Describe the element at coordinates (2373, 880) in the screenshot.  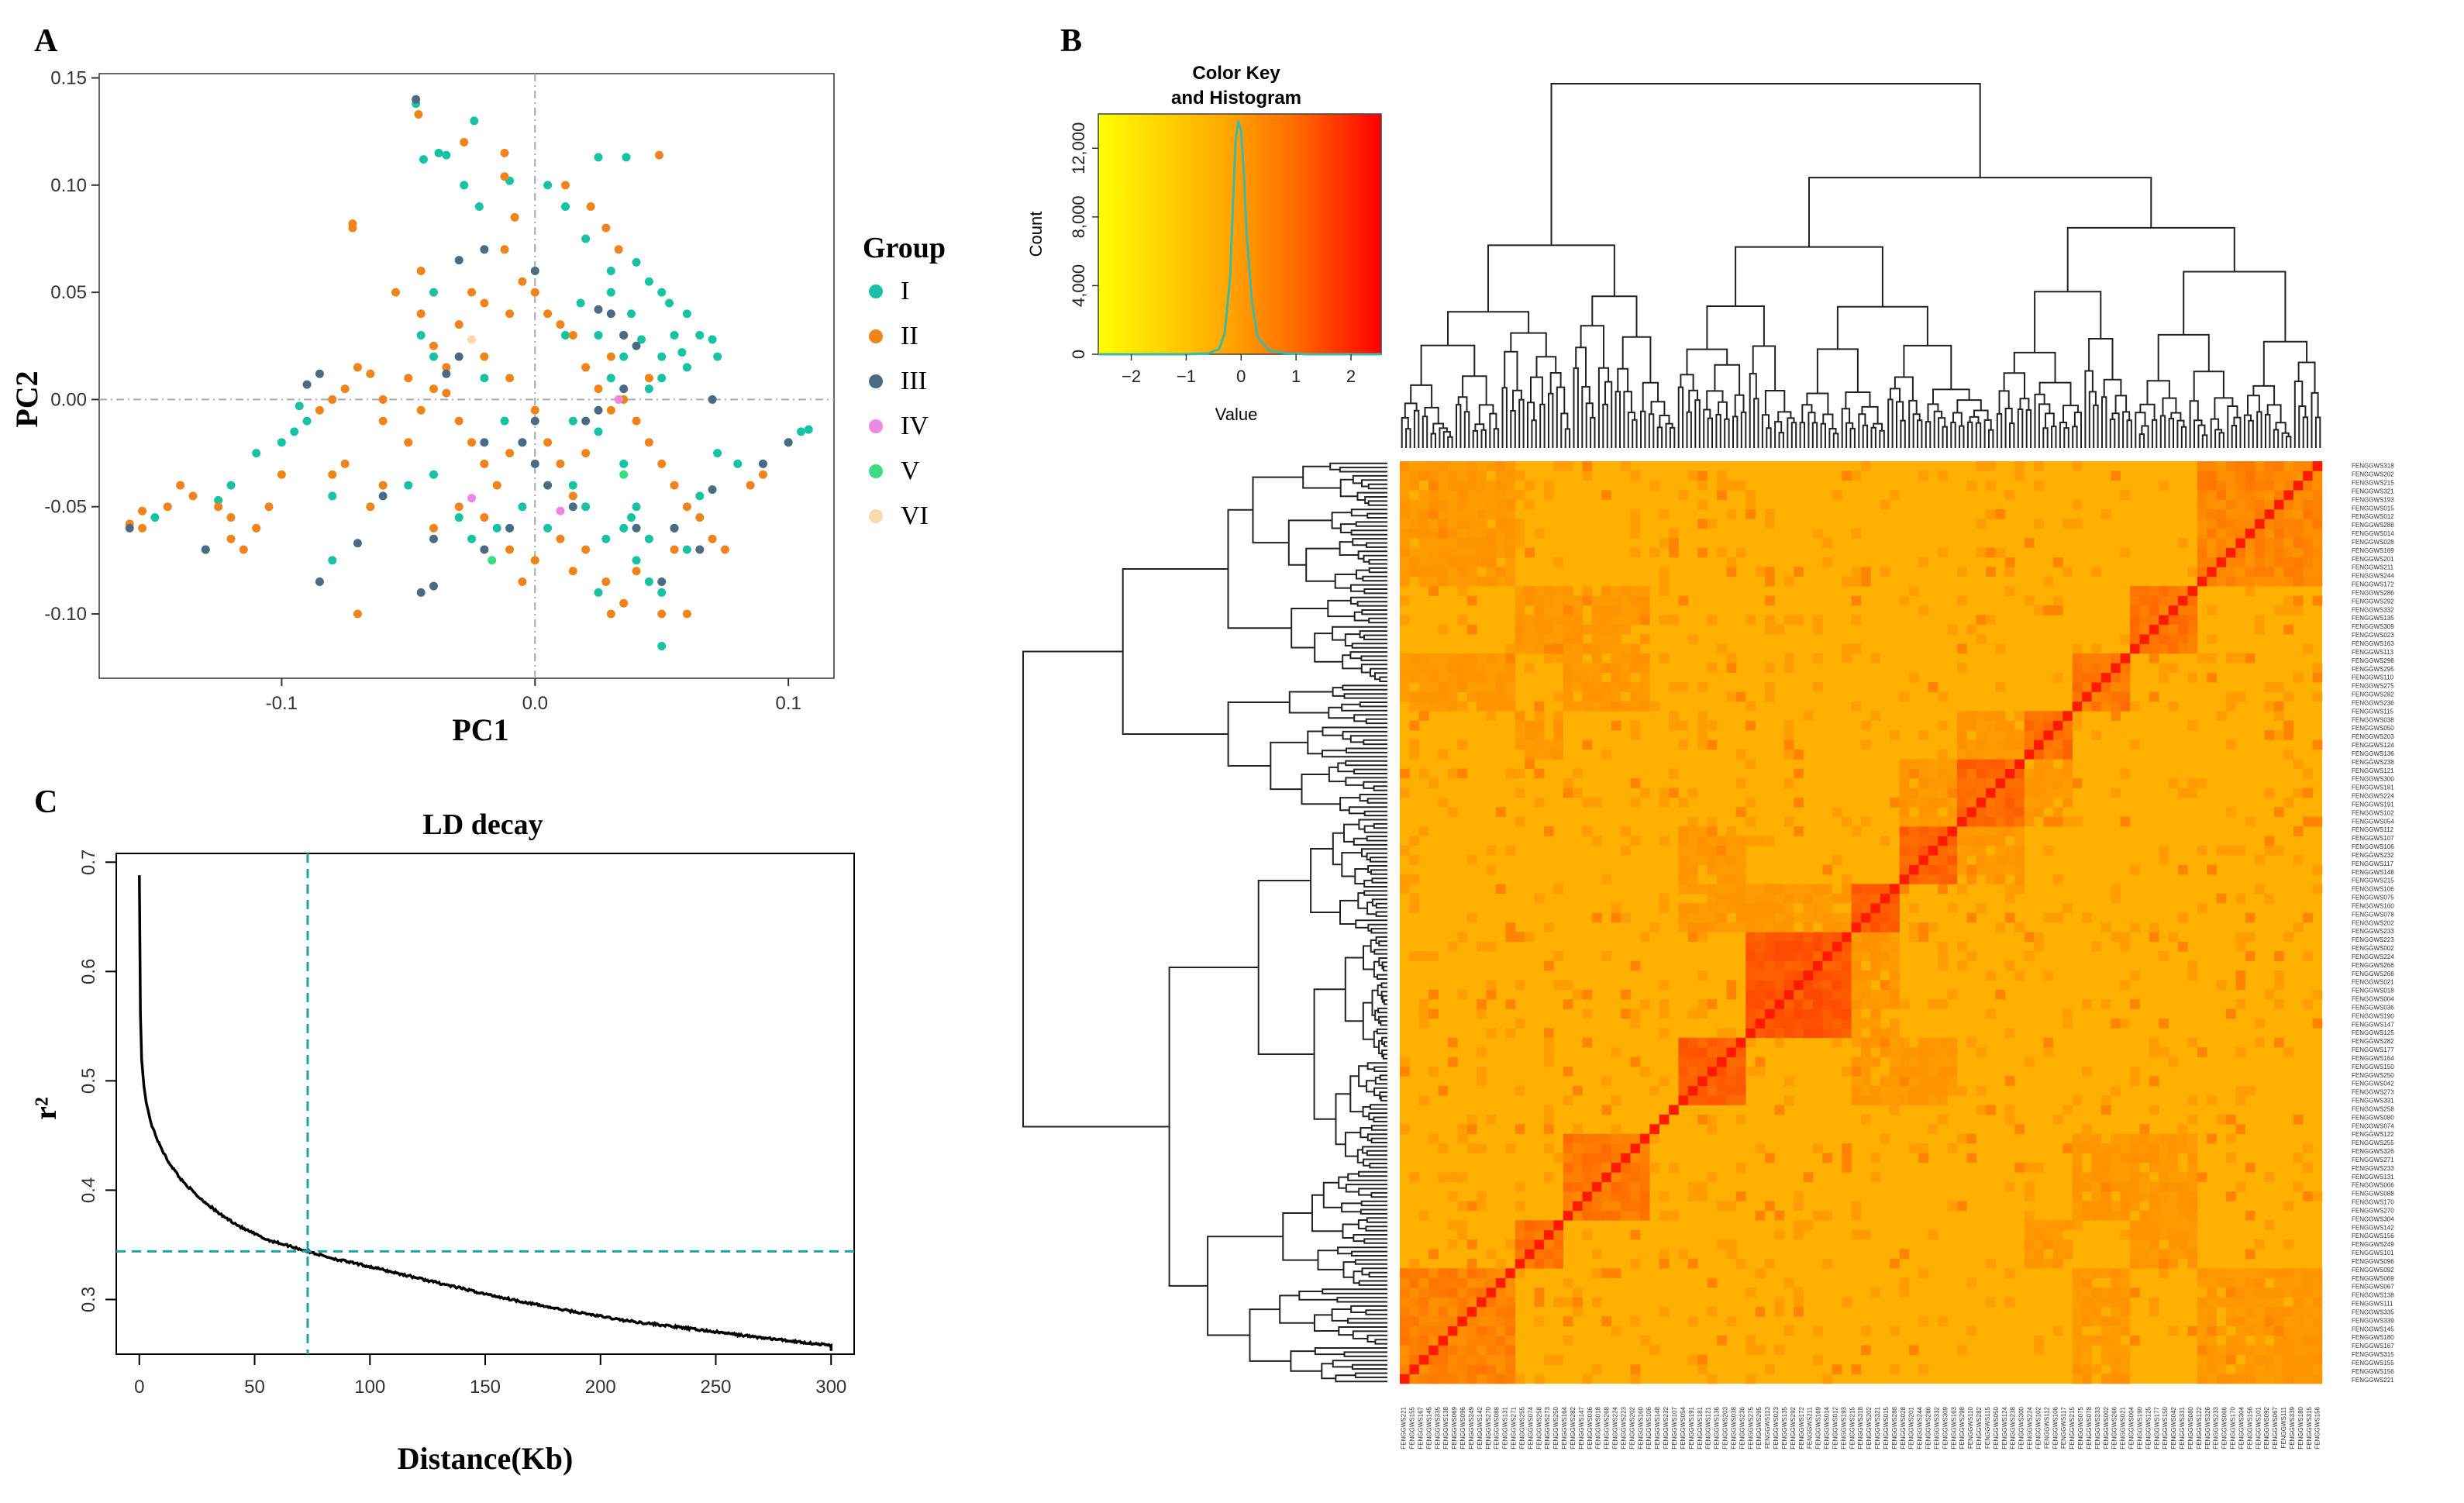
I see `heatmap-row-label: FENGGWS215` at that location.